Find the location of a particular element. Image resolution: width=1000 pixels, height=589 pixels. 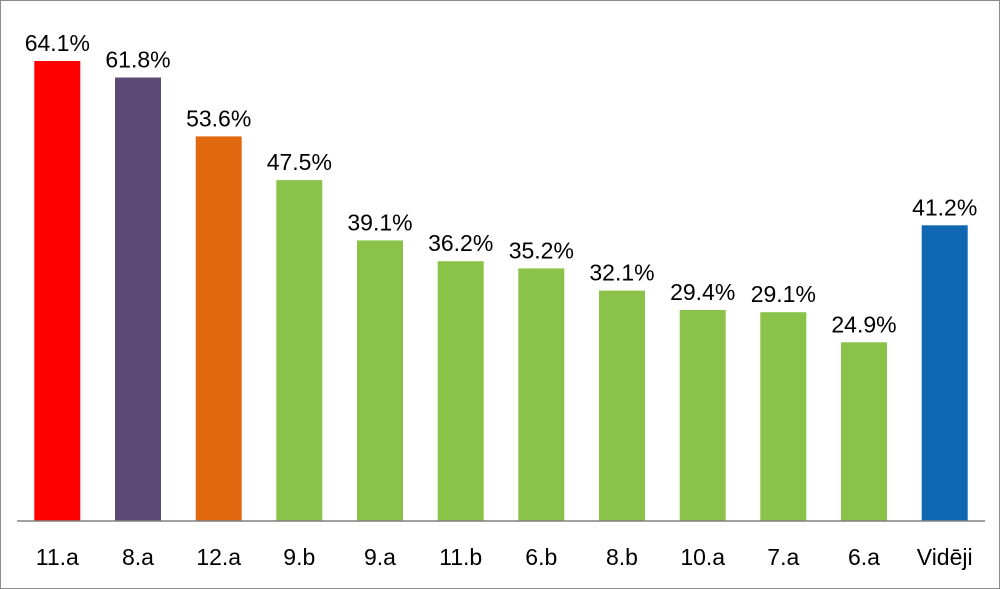

x-tick-label-9.a: 9.a is located at coordinates (380, 557).